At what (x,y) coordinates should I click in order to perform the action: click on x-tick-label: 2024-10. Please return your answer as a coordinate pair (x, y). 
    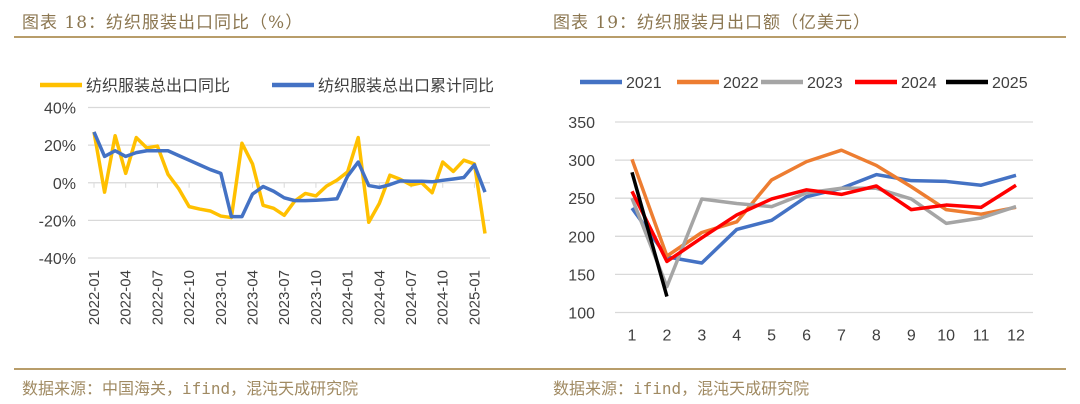
    Looking at the image, I should click on (443, 297).